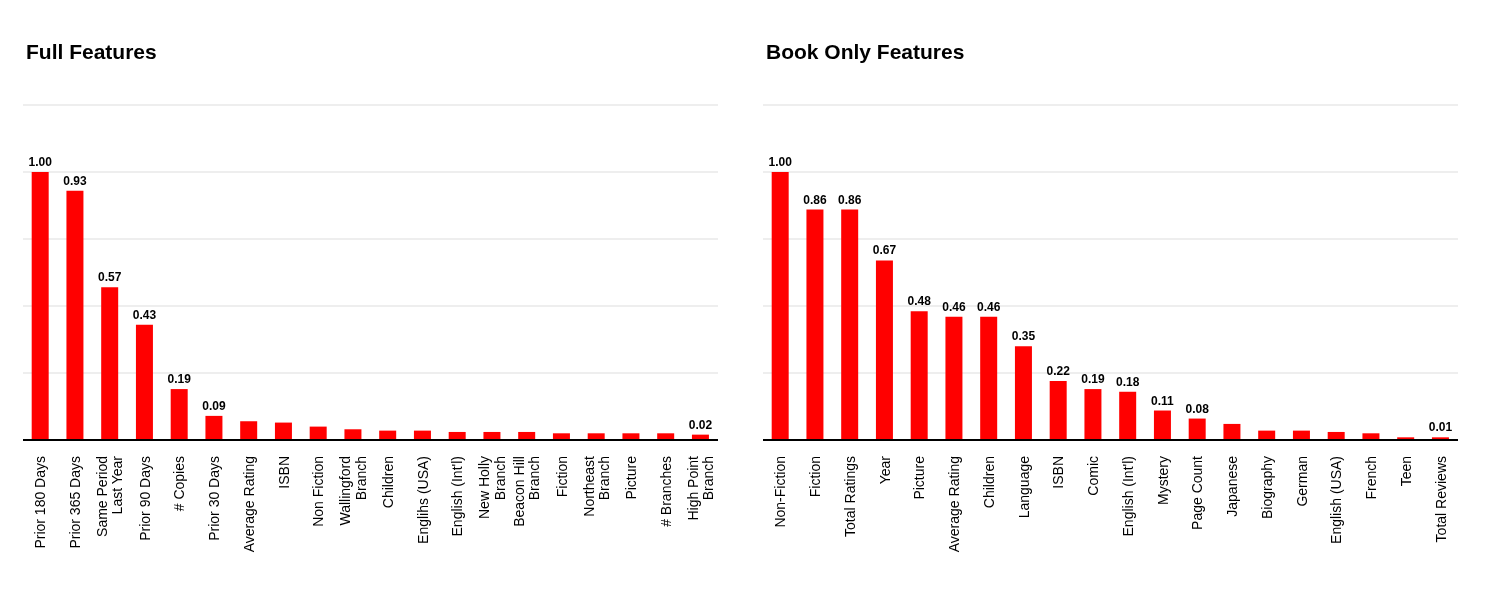 This screenshot has width=1500, height=592. Describe the element at coordinates (75, 502) in the screenshot. I see `x-tick-label: Prior 365 Days` at that location.